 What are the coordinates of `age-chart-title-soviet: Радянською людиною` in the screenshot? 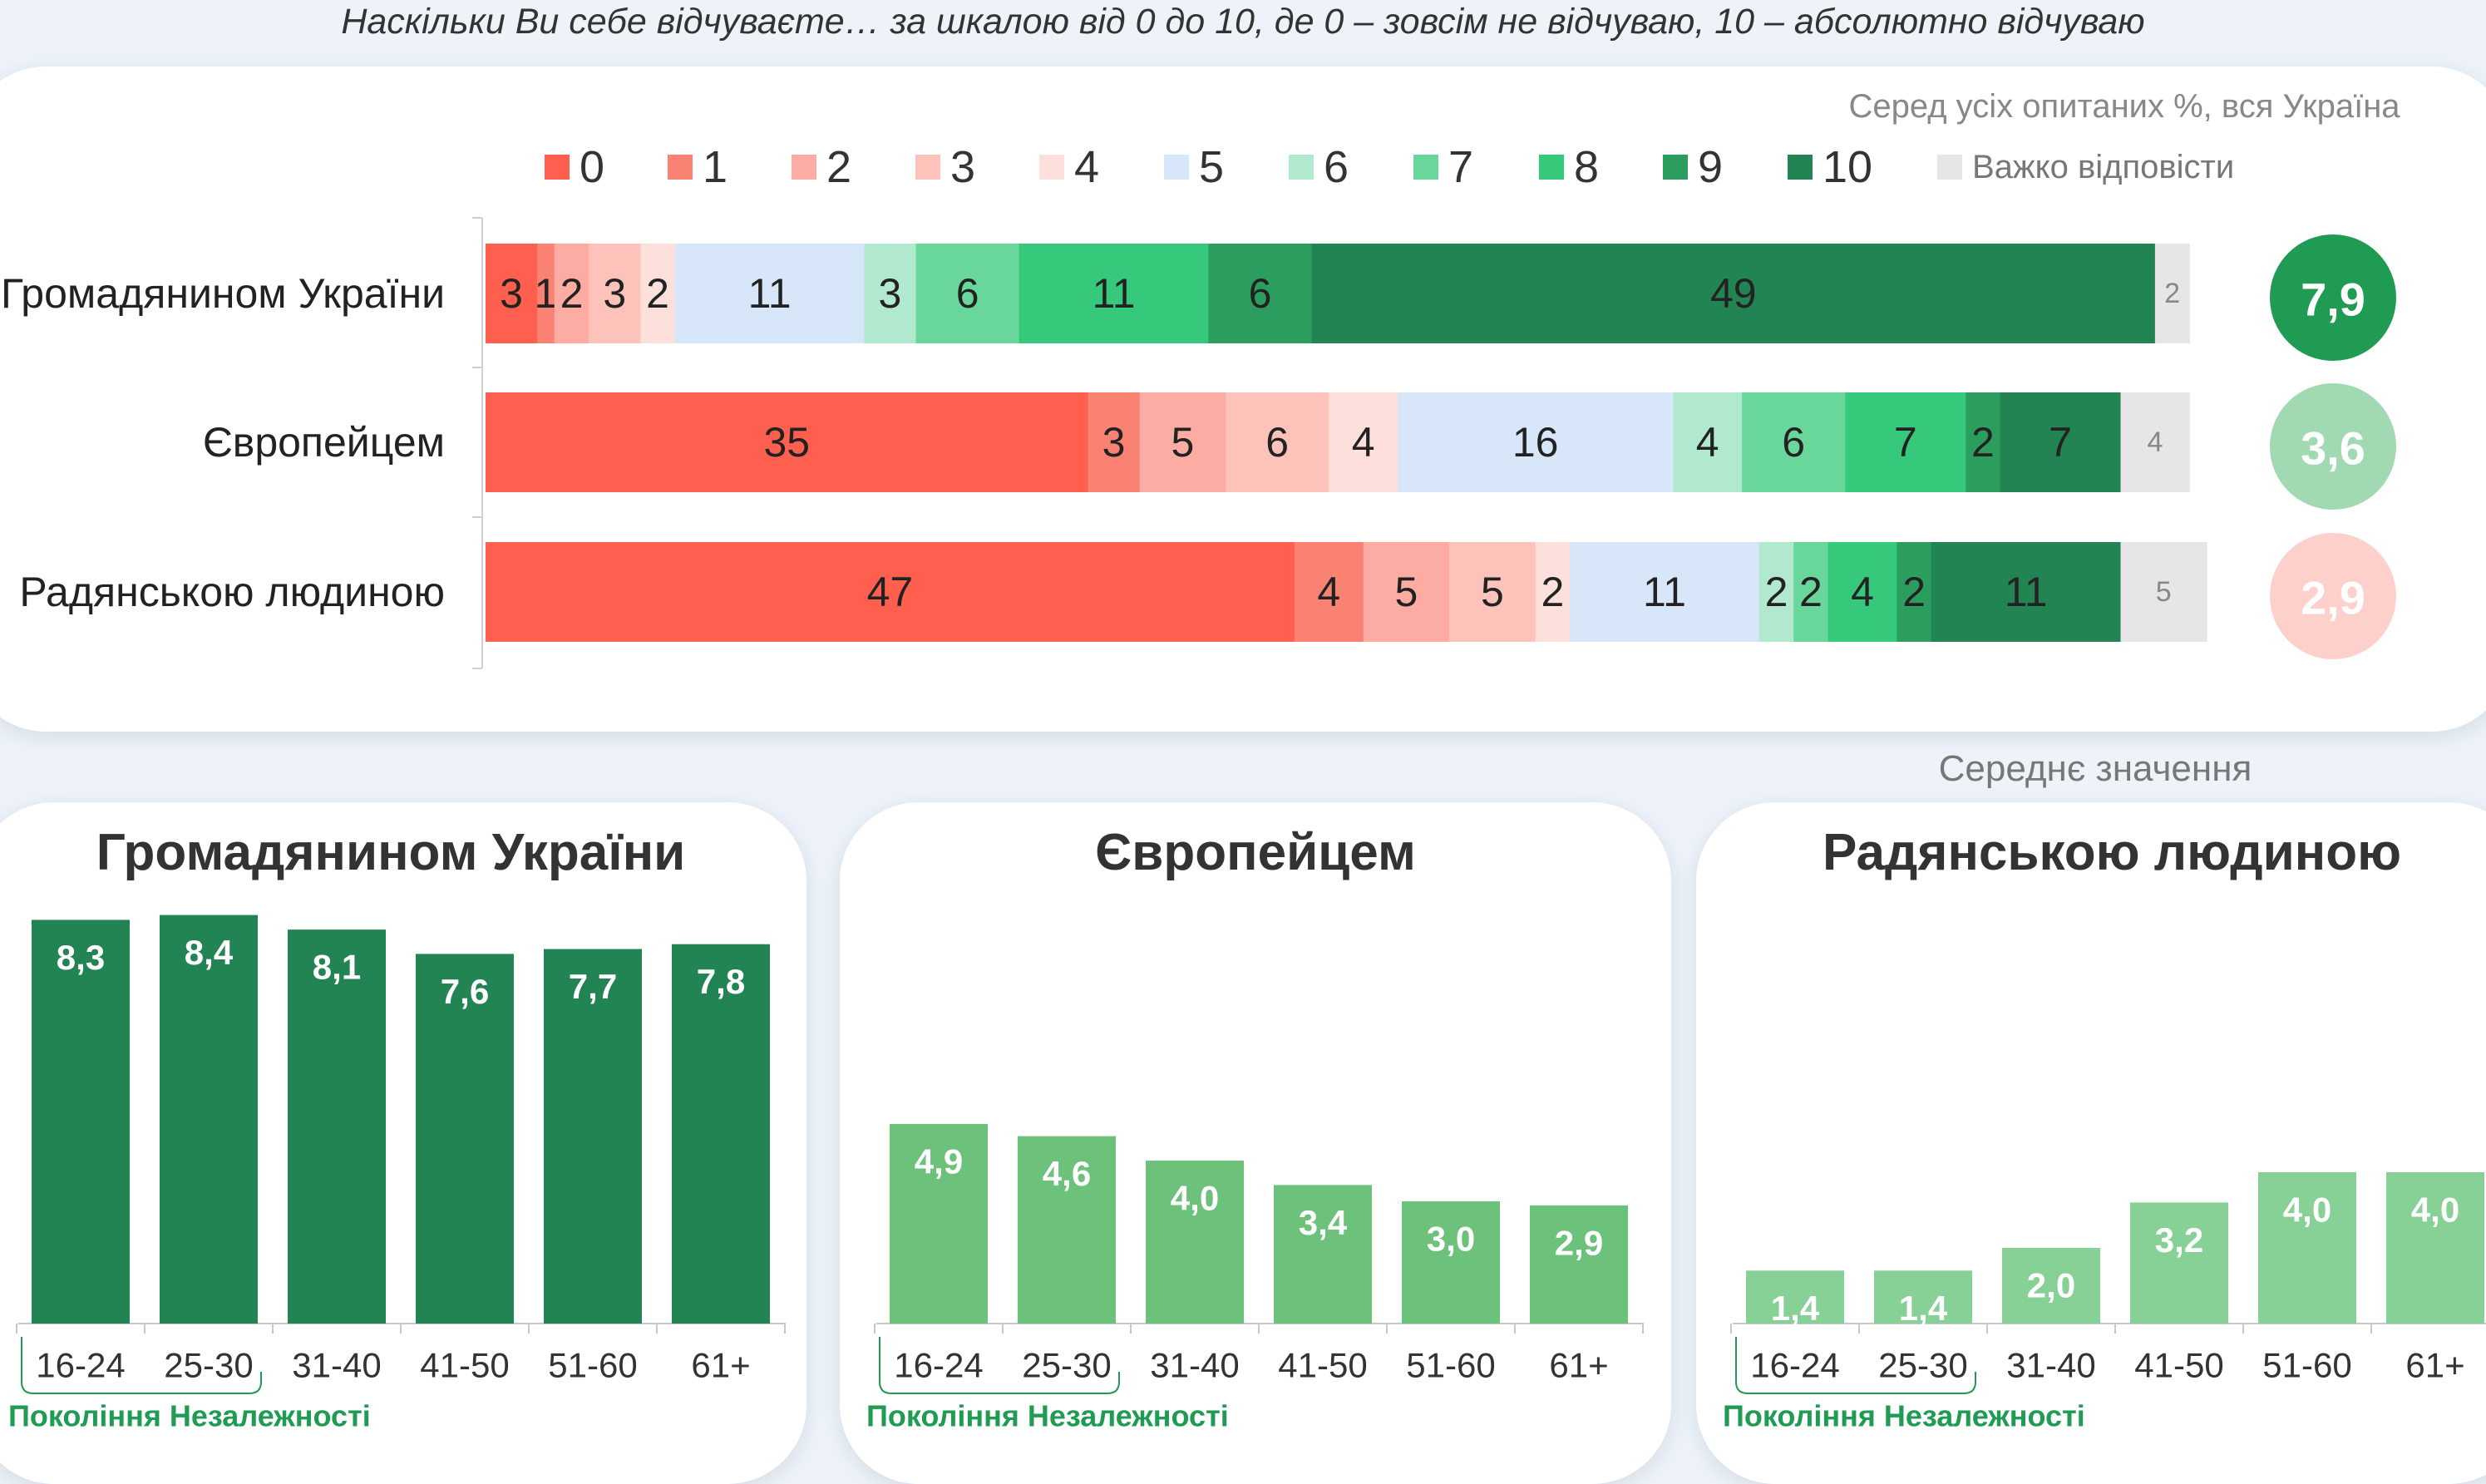 It's located at (2112, 852).